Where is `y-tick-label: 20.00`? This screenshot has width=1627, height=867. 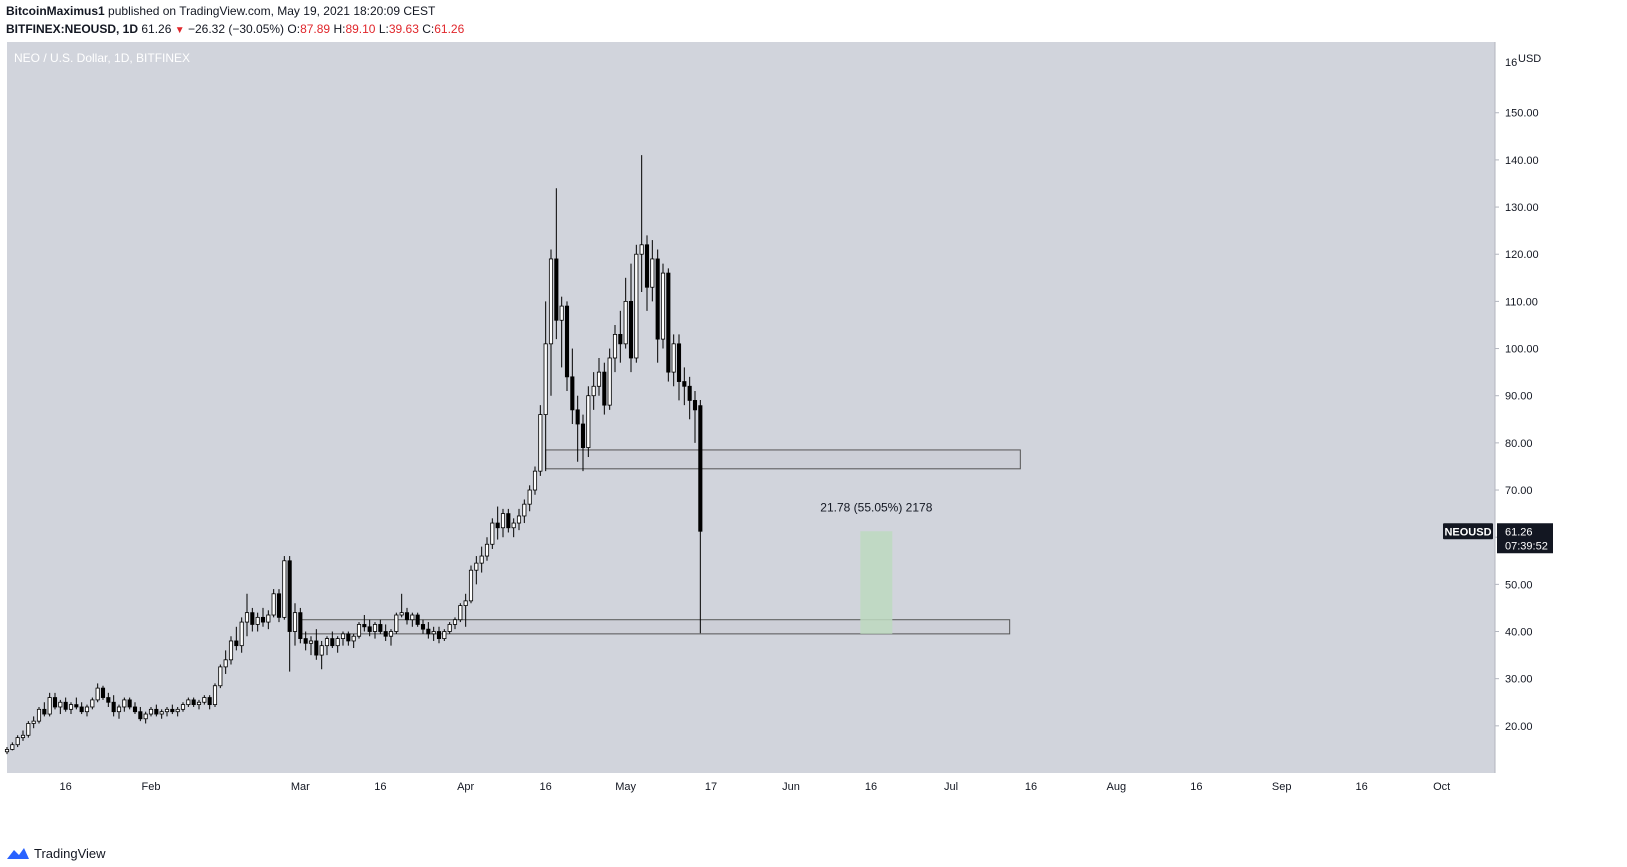
y-tick-label: 20.00 is located at coordinates (1519, 727).